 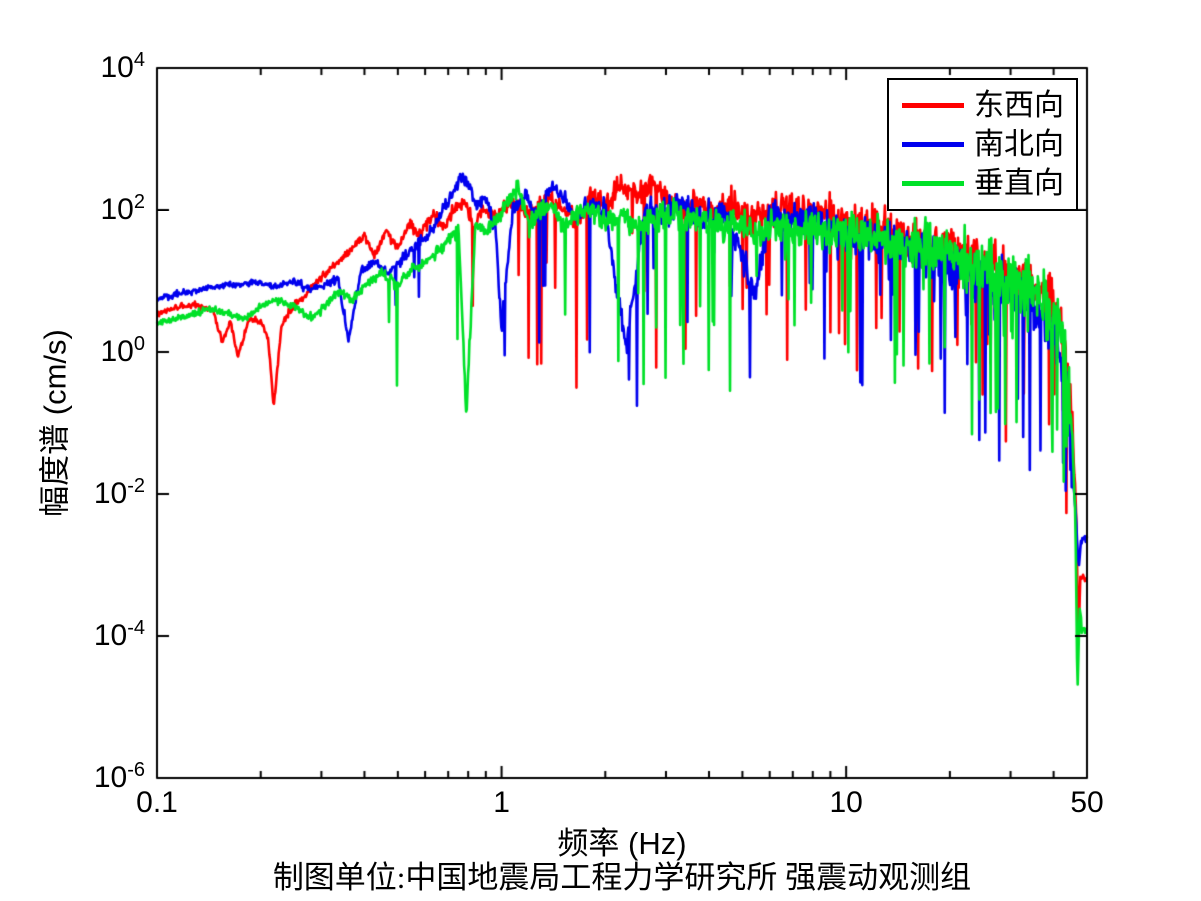 What do you see at coordinates (933, 105) in the screenshot?
I see `legend-line-east-west` at bounding box center [933, 105].